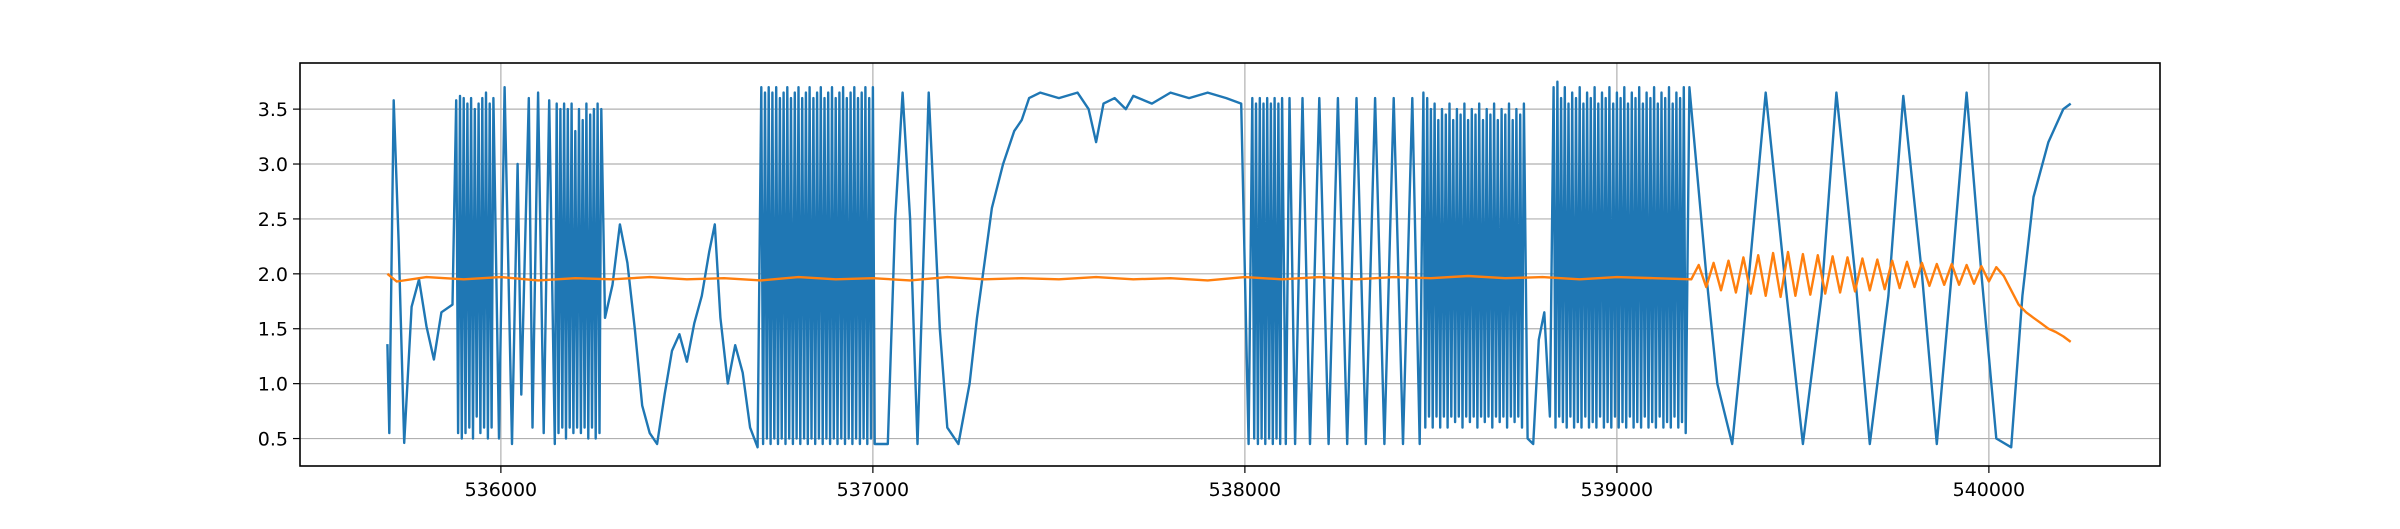  Describe the element at coordinates (273, 275) in the screenshot. I see `y-tick-label: 2.0` at that location.